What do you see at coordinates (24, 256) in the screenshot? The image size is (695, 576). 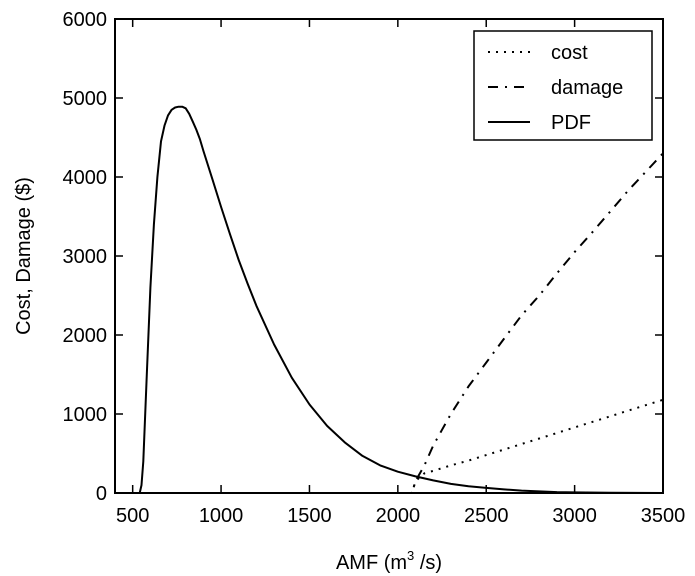 I see `y-axis-title: Cost, Damage ($)` at bounding box center [24, 256].